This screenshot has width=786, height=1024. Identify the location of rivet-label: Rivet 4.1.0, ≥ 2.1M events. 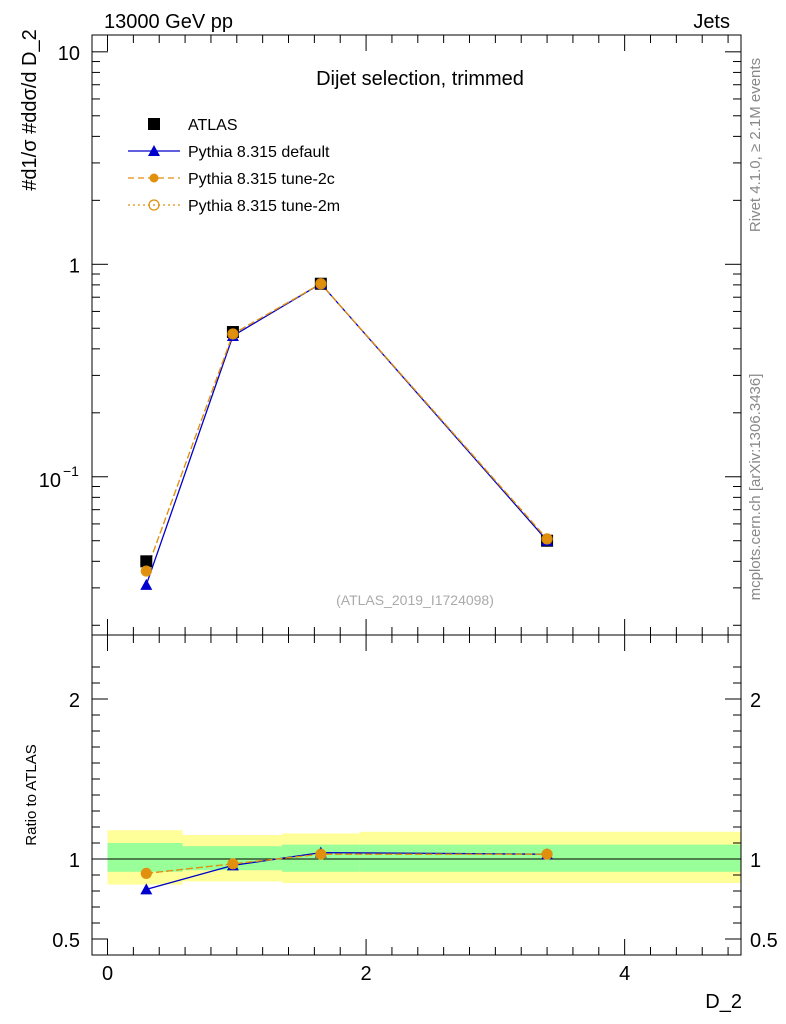
(755, 145).